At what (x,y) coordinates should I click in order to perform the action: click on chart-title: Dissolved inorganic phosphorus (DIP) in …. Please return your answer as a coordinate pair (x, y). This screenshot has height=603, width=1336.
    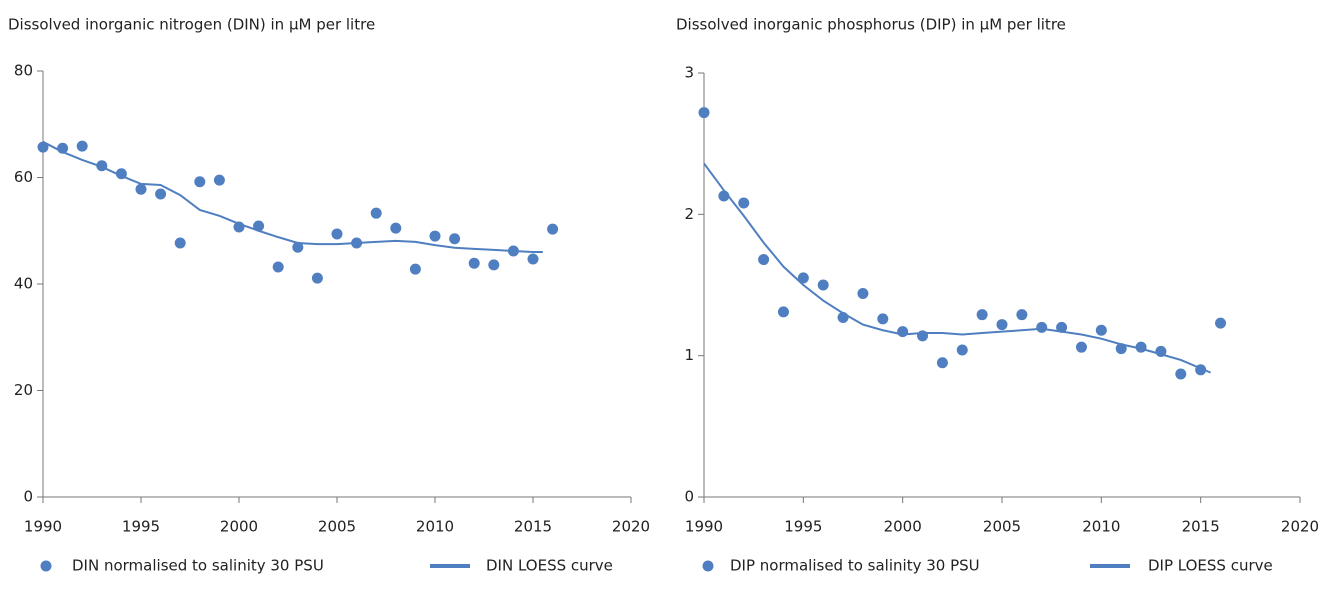
    Looking at the image, I should click on (871, 25).